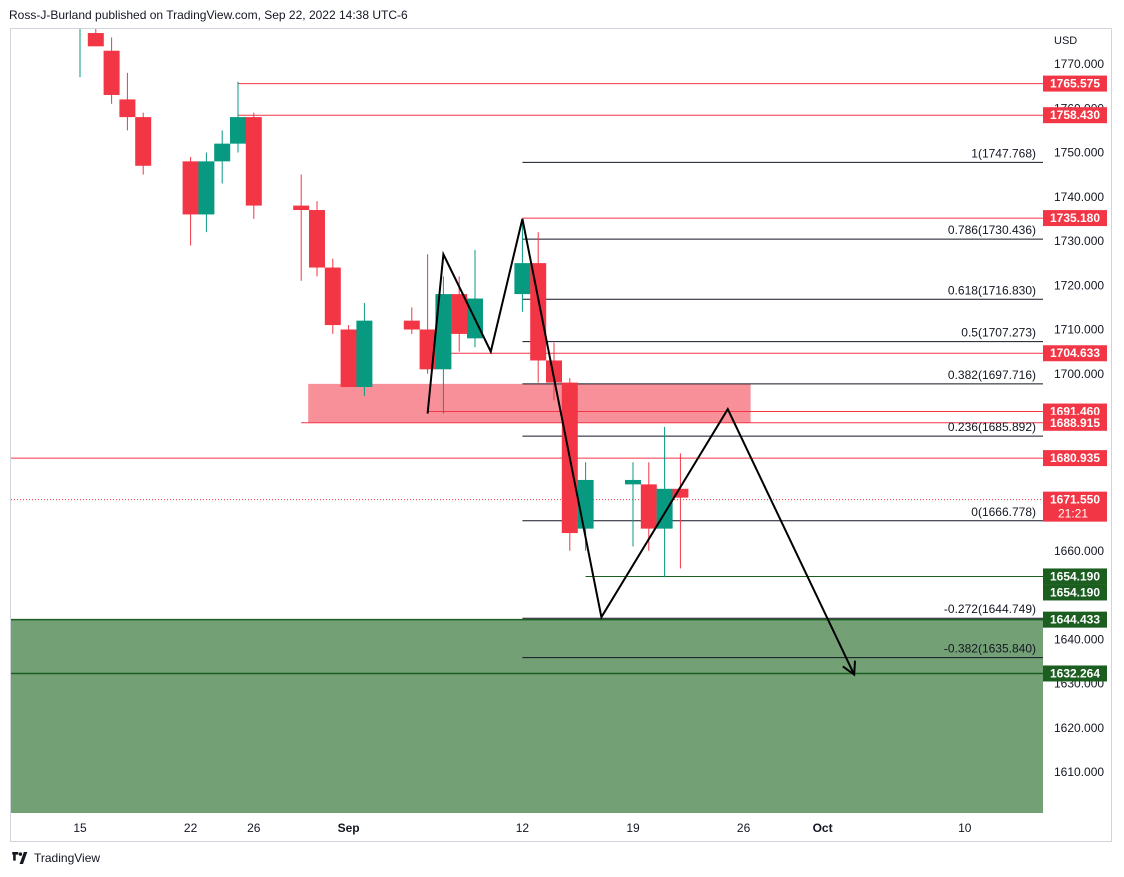  What do you see at coordinates (1003, 153) in the screenshot?
I see `fib-label: 1(1747.768)` at bounding box center [1003, 153].